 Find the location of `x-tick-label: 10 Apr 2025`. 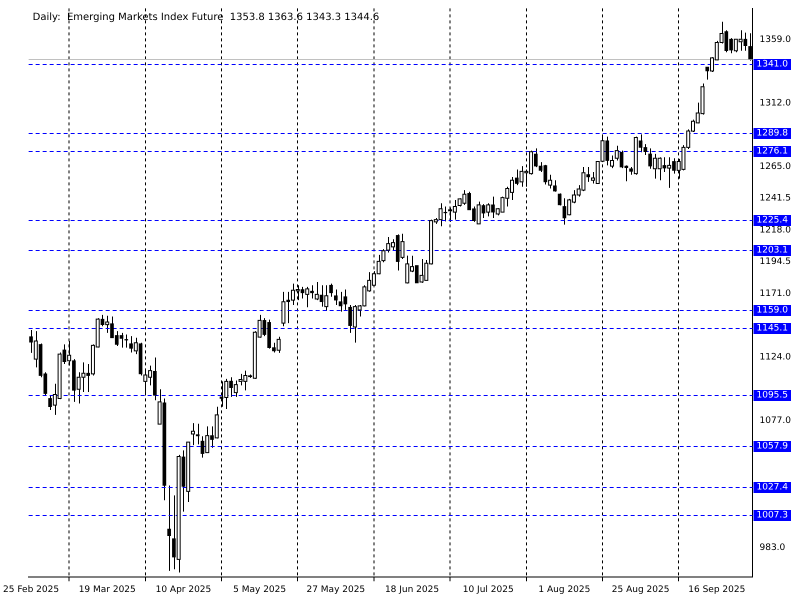

x-tick-label: 10 Apr 2025 is located at coordinates (184, 589).